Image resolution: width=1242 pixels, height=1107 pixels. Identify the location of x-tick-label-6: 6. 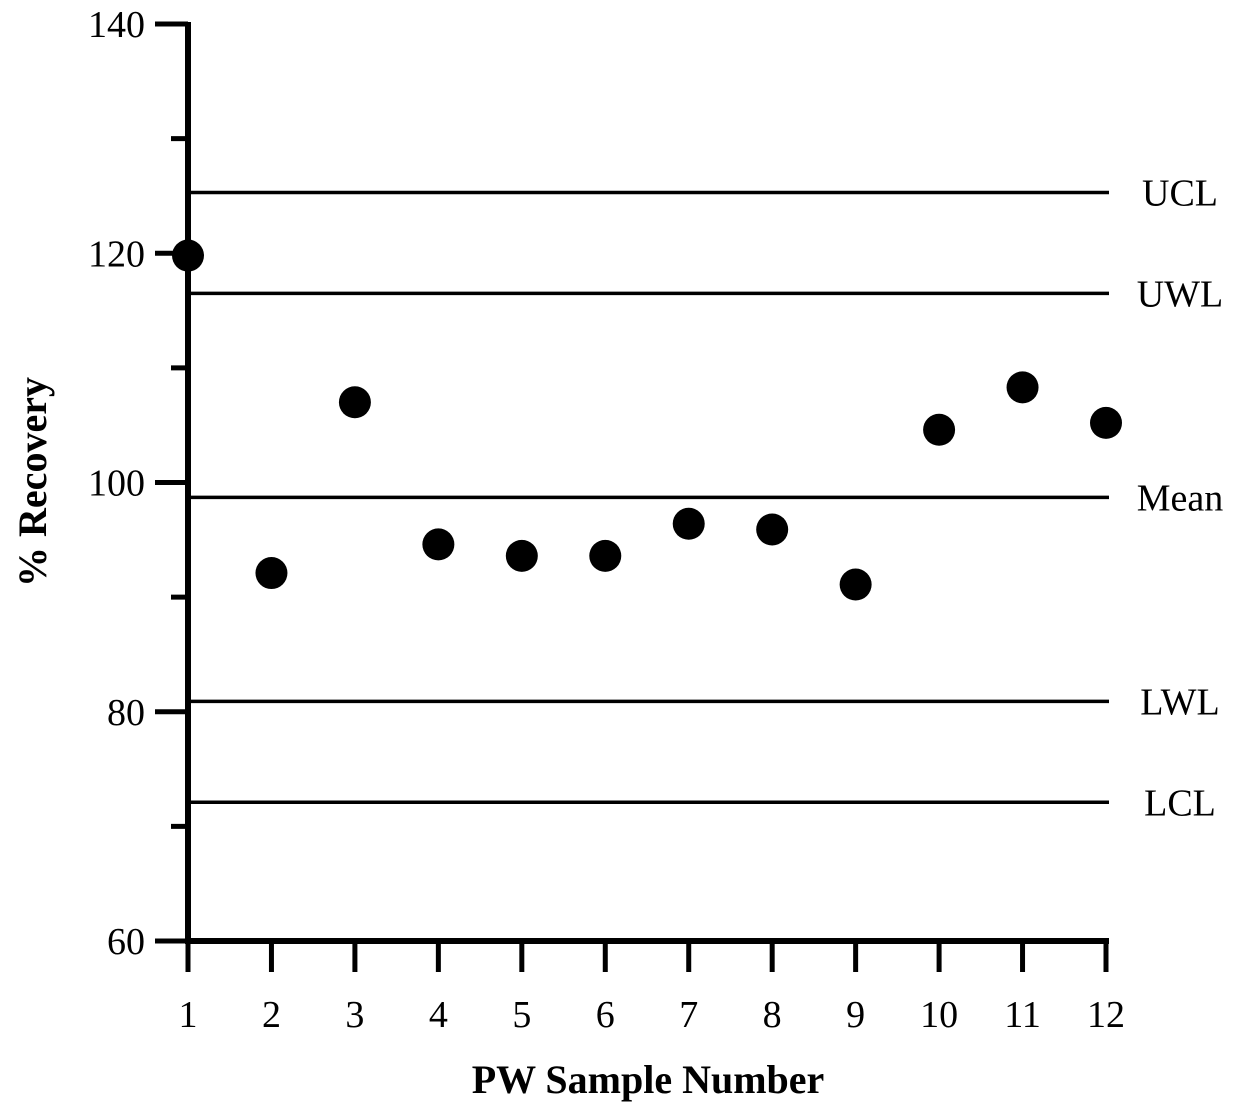
(605, 1015).